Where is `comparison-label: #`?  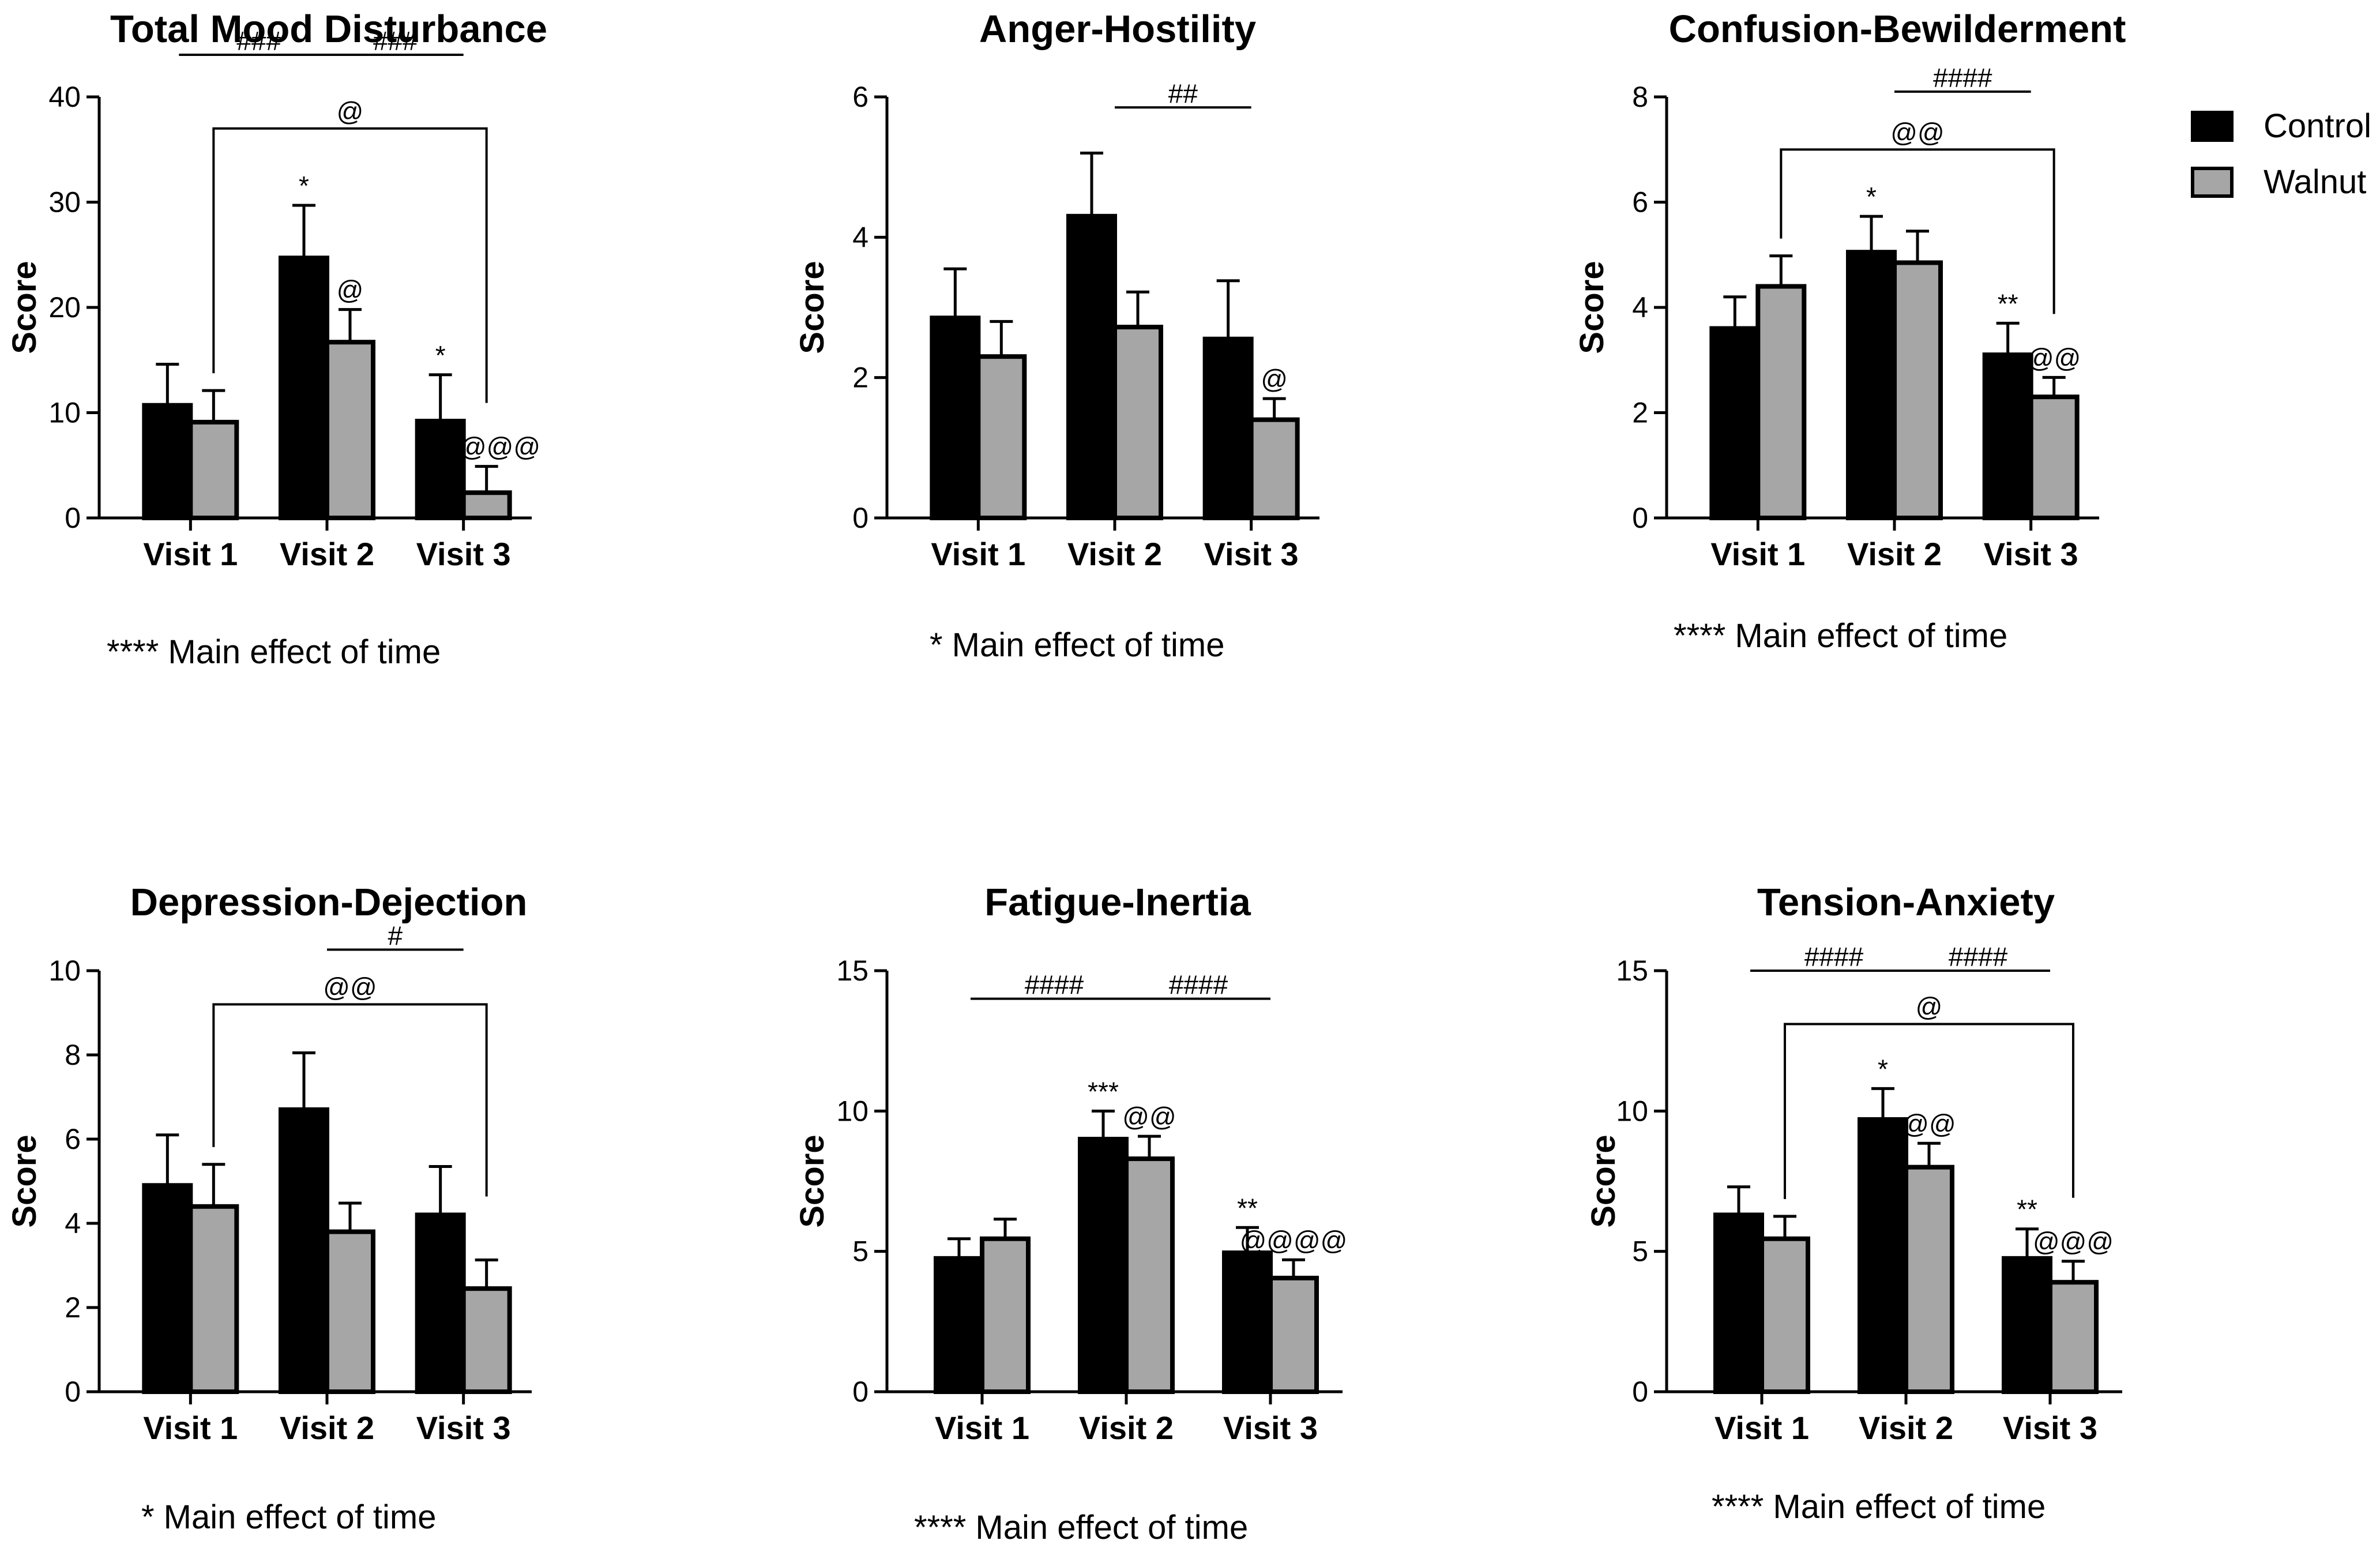 comparison-label: # is located at coordinates (396, 936).